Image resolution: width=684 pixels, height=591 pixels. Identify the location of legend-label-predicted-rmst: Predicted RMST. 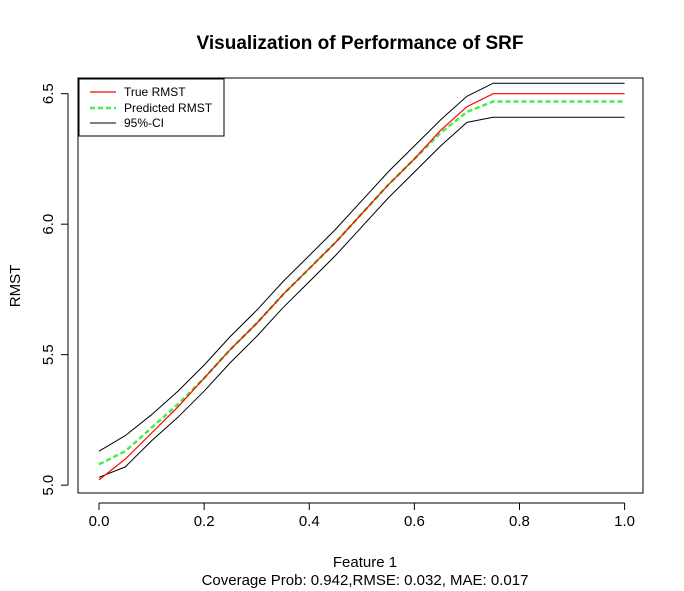
(168, 108).